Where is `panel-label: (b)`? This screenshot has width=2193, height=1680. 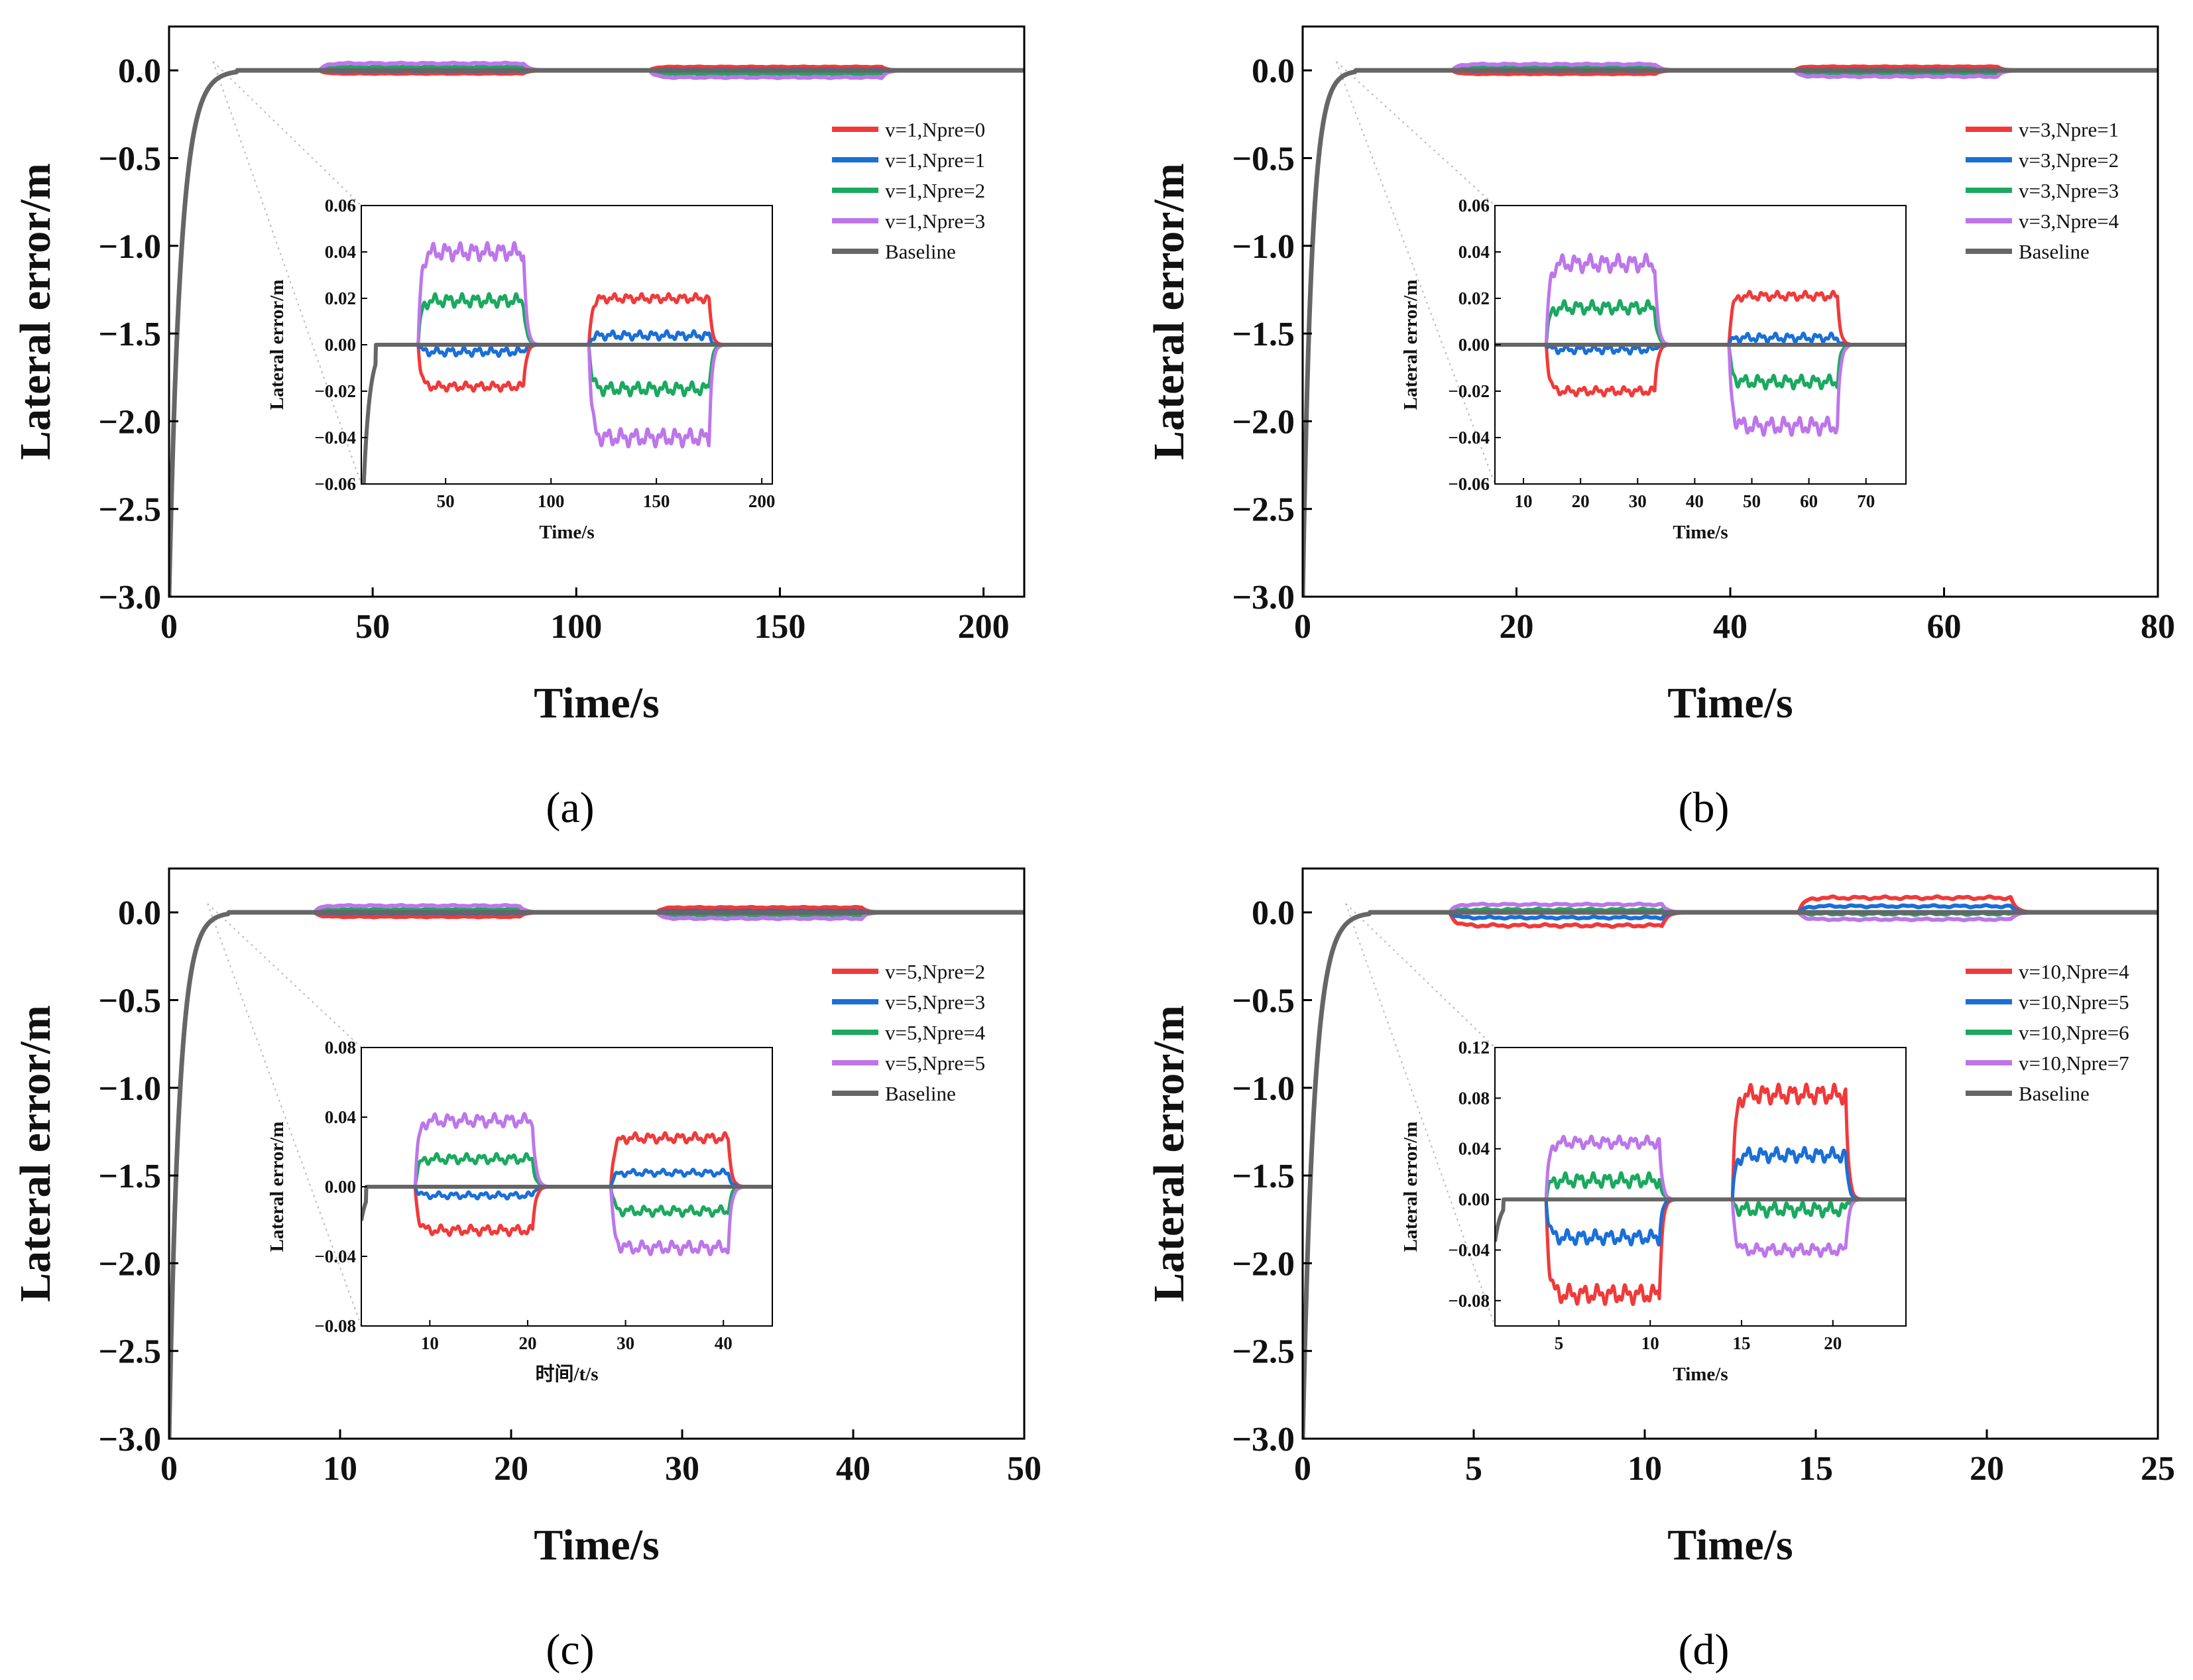 panel-label: (b) is located at coordinates (1704, 808).